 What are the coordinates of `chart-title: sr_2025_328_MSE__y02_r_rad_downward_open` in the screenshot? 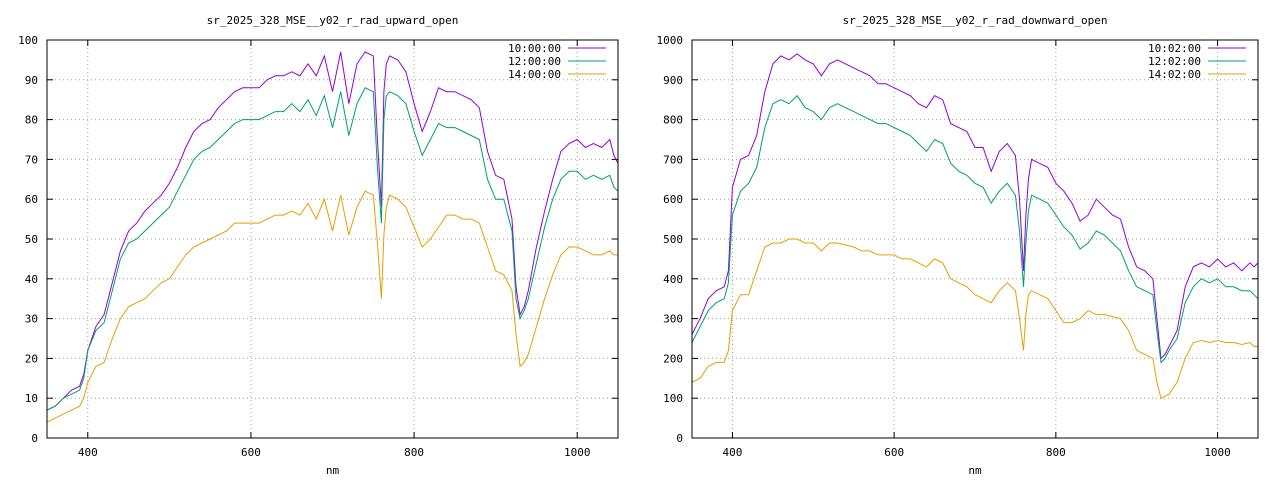 It's located at (975, 20).